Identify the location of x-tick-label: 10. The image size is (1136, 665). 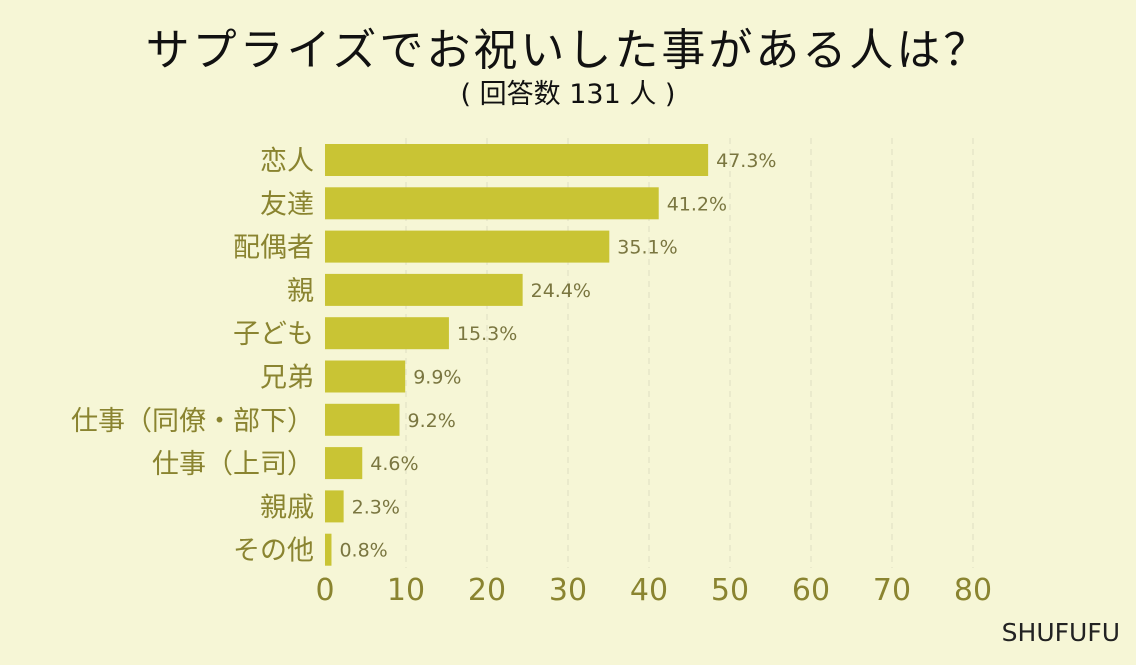
(406, 590).